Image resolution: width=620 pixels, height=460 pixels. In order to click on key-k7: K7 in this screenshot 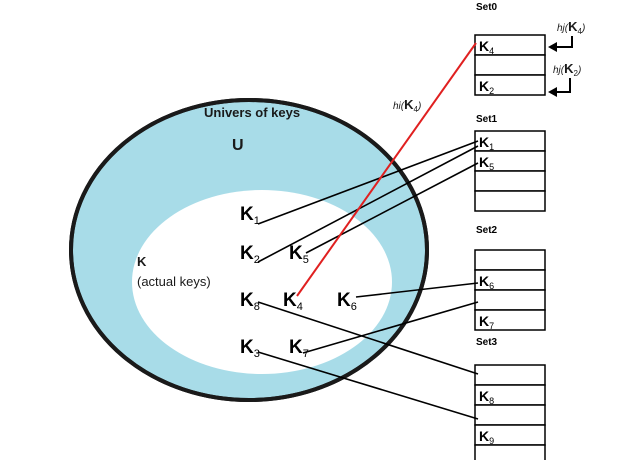, I will do `click(299, 348)`.